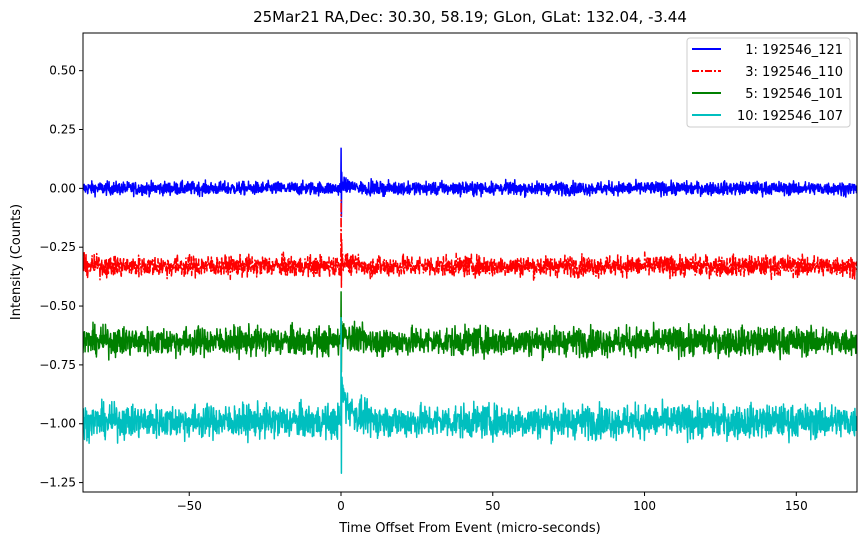 This screenshot has height=549, width=866. What do you see at coordinates (794, 72) in the screenshot?
I see `legend-label: 3: 192546_110` at bounding box center [794, 72].